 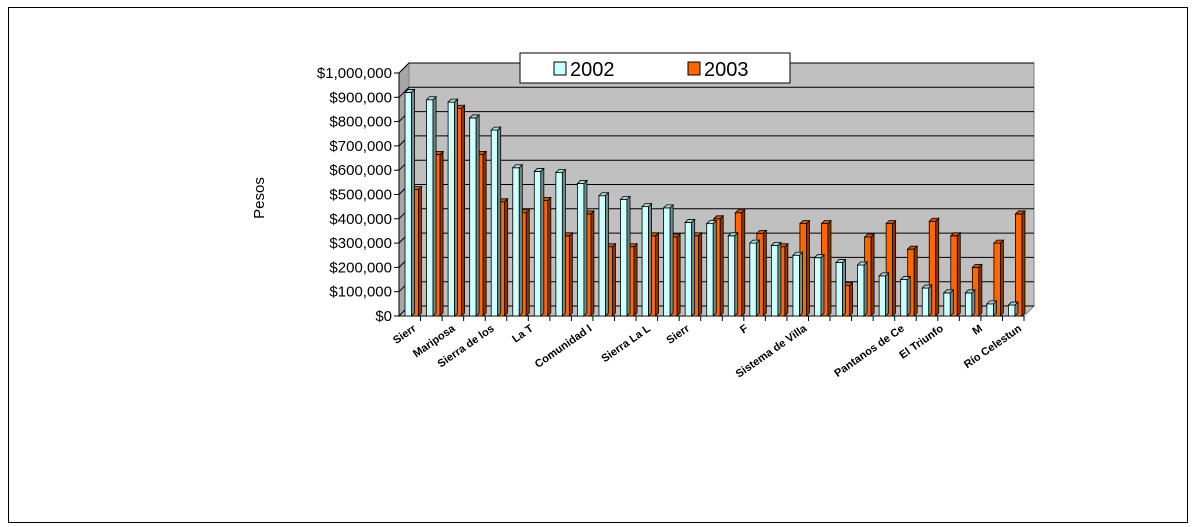 What do you see at coordinates (360, 219) in the screenshot?
I see `y-tick-label: $400,000` at bounding box center [360, 219].